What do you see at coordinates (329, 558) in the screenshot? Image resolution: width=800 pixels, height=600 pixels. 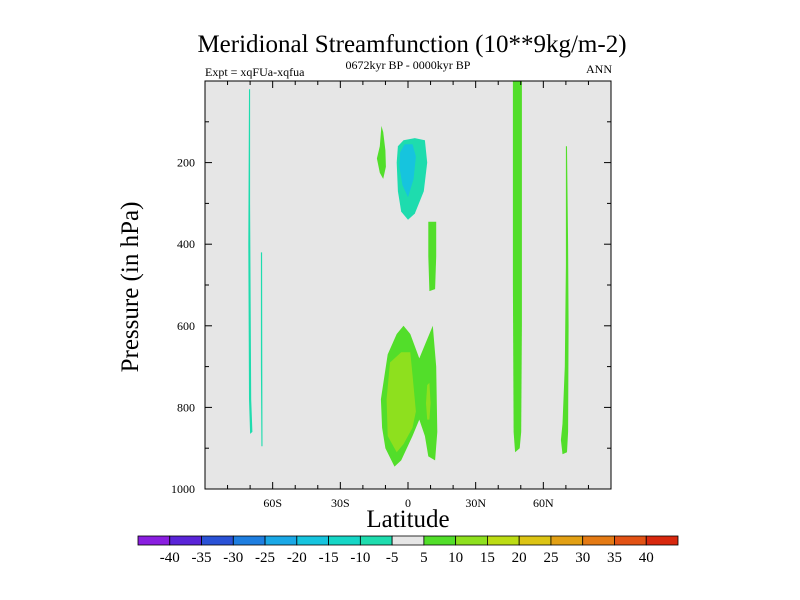 I see `colorbar-label: -15` at bounding box center [329, 558].